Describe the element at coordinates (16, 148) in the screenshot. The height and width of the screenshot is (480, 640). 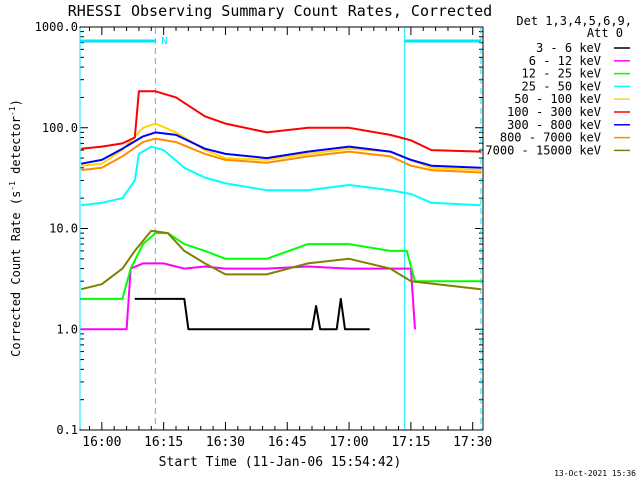
I see `y-axis-label-mid: detector` at that location.